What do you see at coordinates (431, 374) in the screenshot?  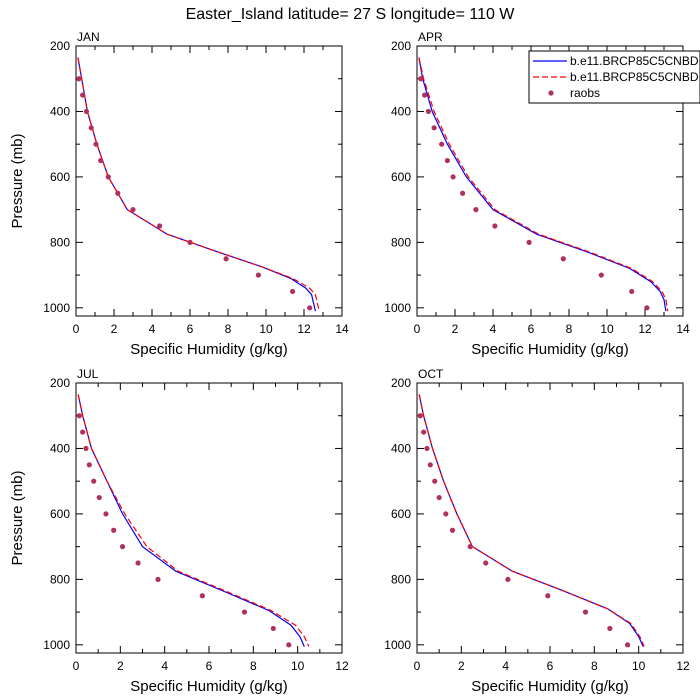 I see `panel-title: OCT` at bounding box center [431, 374].